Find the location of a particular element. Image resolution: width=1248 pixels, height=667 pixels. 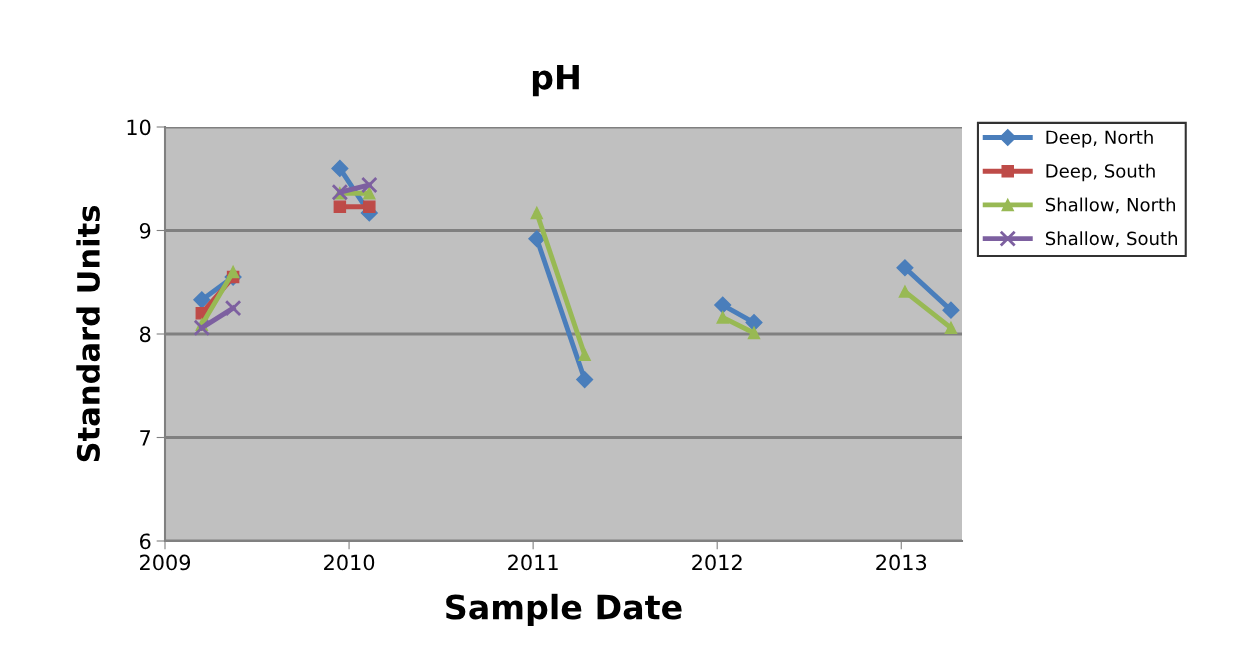

y-tick-label: 9 is located at coordinates (145, 230).